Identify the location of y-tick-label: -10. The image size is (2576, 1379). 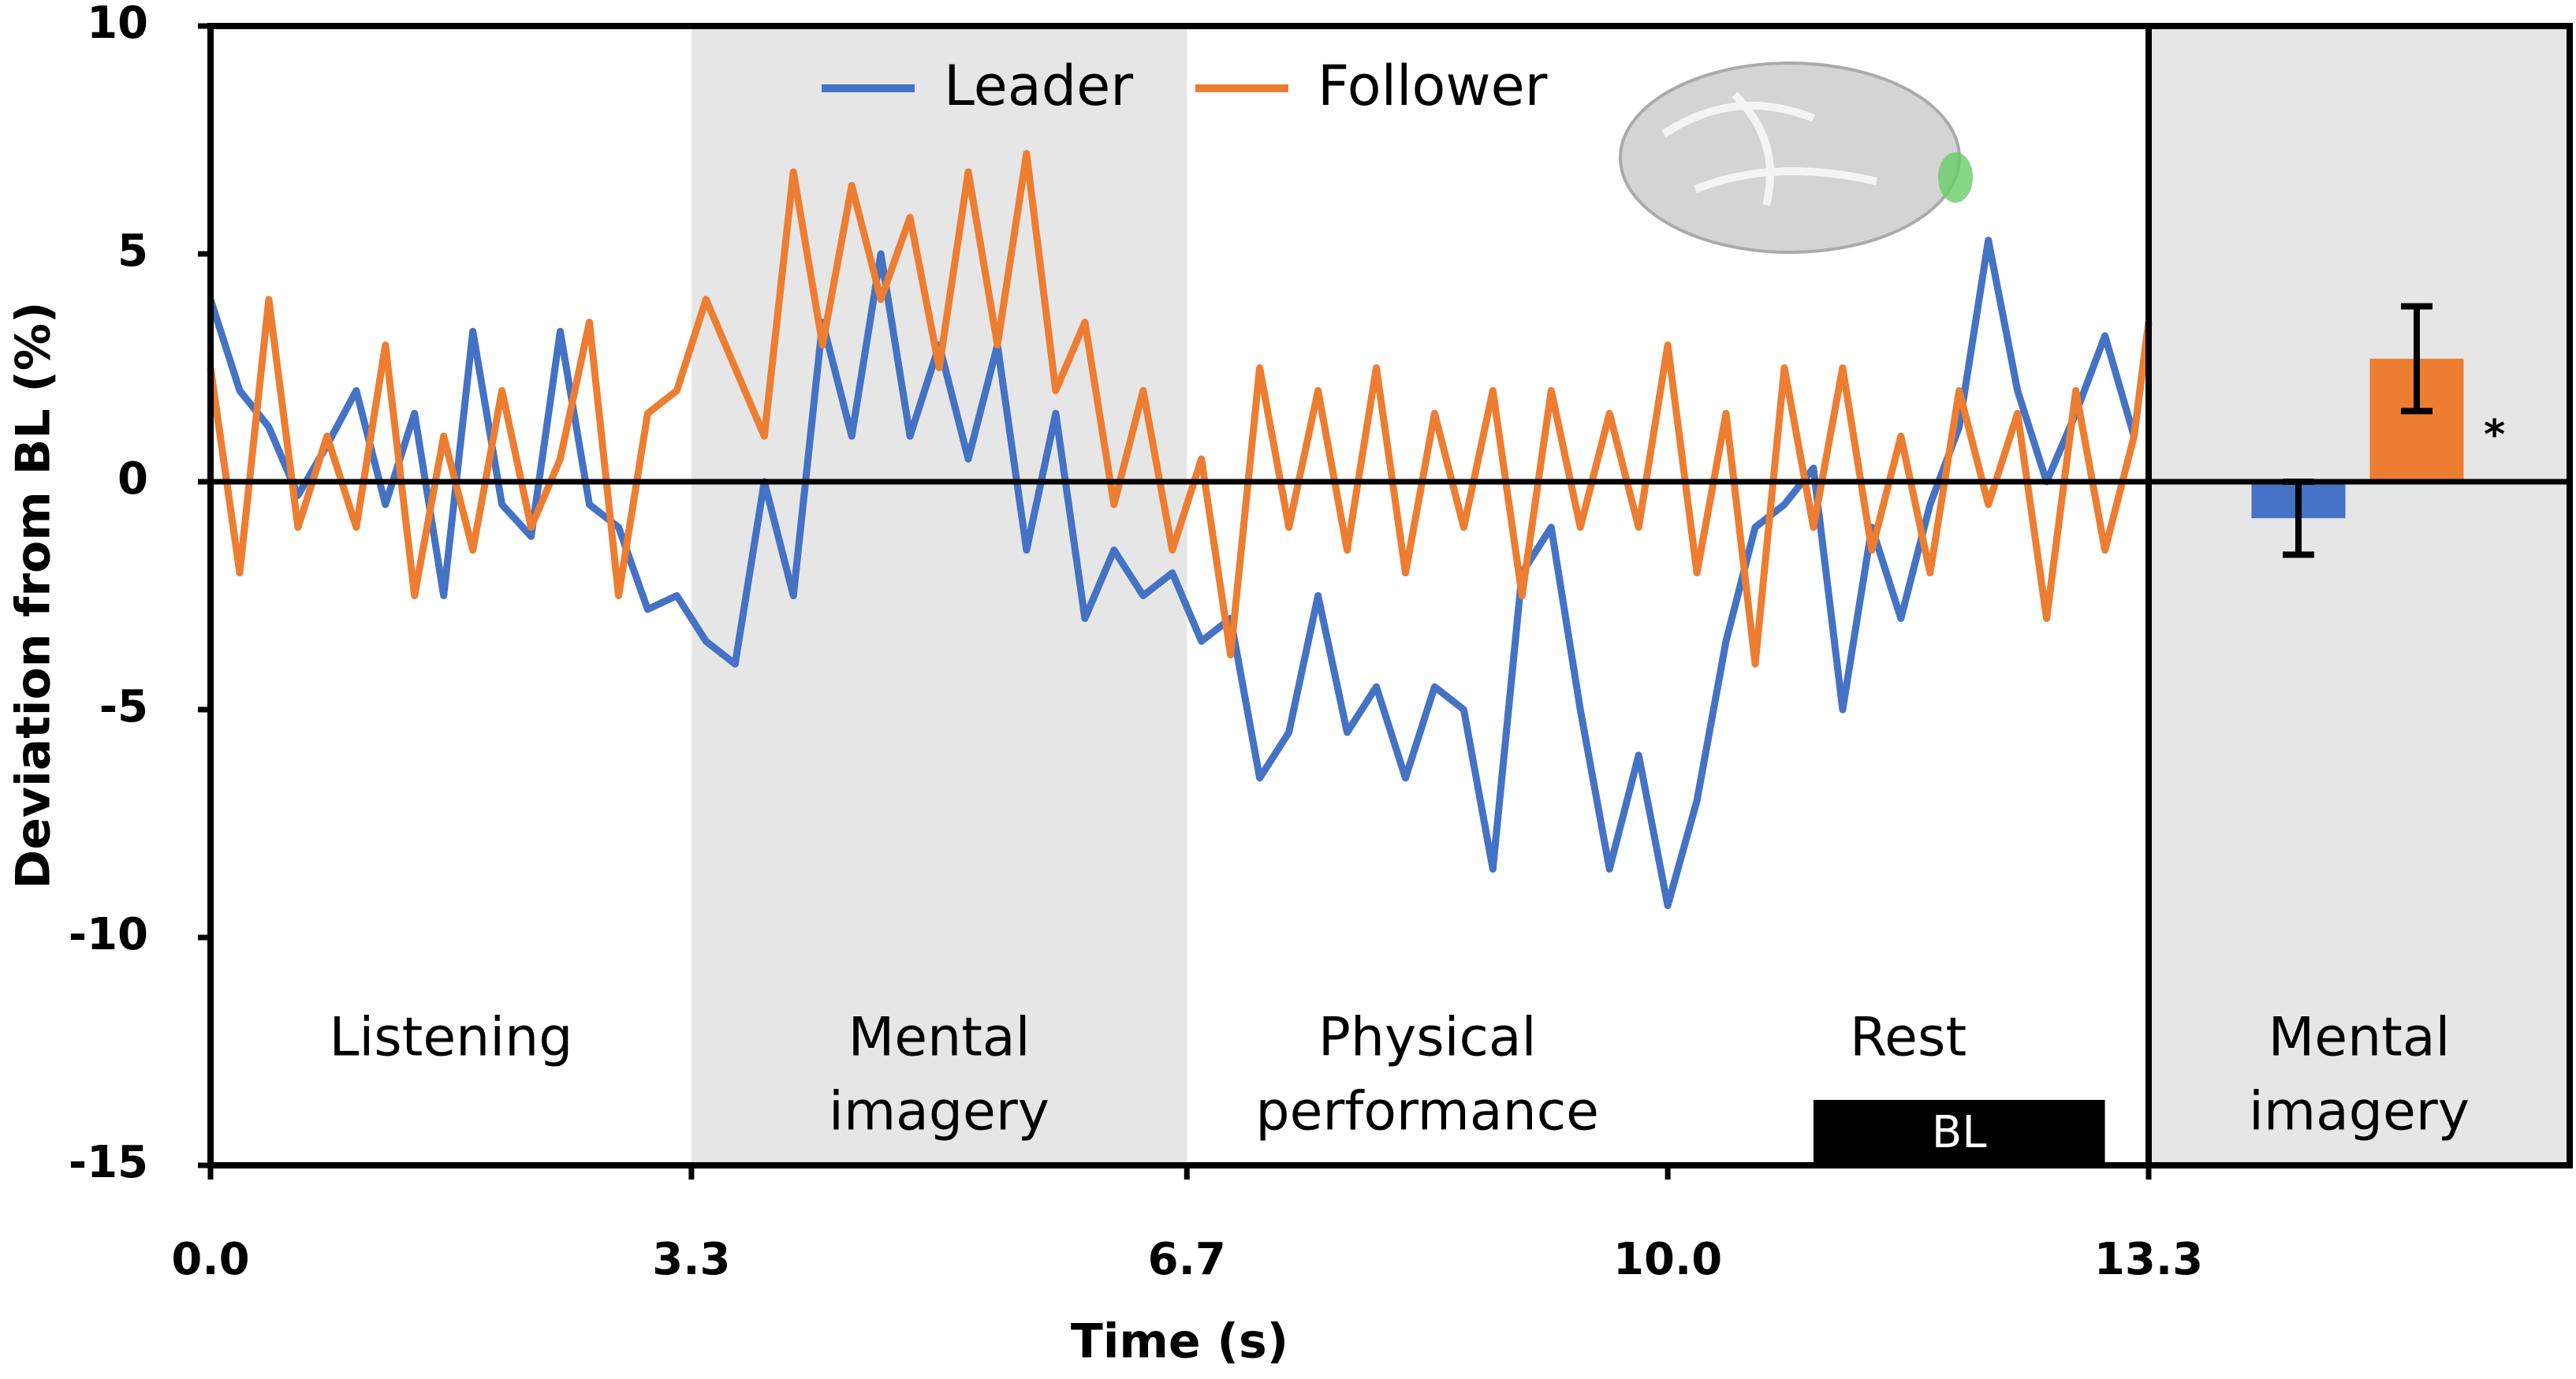
(109, 934).